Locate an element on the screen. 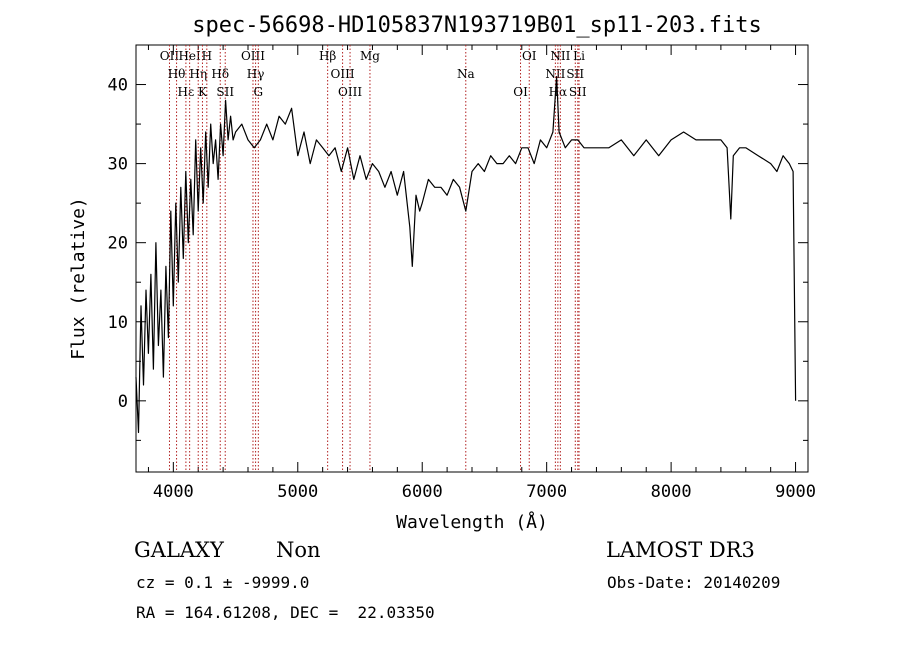 This screenshot has height=654, width=900. x-tick-label: 6000 is located at coordinates (422, 492).